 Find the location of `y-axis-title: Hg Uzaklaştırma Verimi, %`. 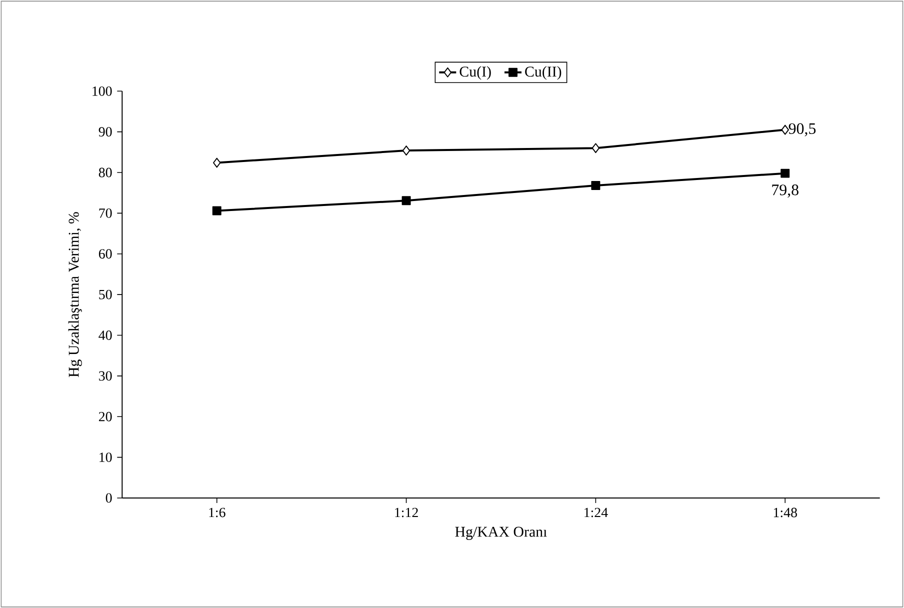

y-axis-title: Hg Uzaklaştırma Verimi, % is located at coordinates (75, 295).